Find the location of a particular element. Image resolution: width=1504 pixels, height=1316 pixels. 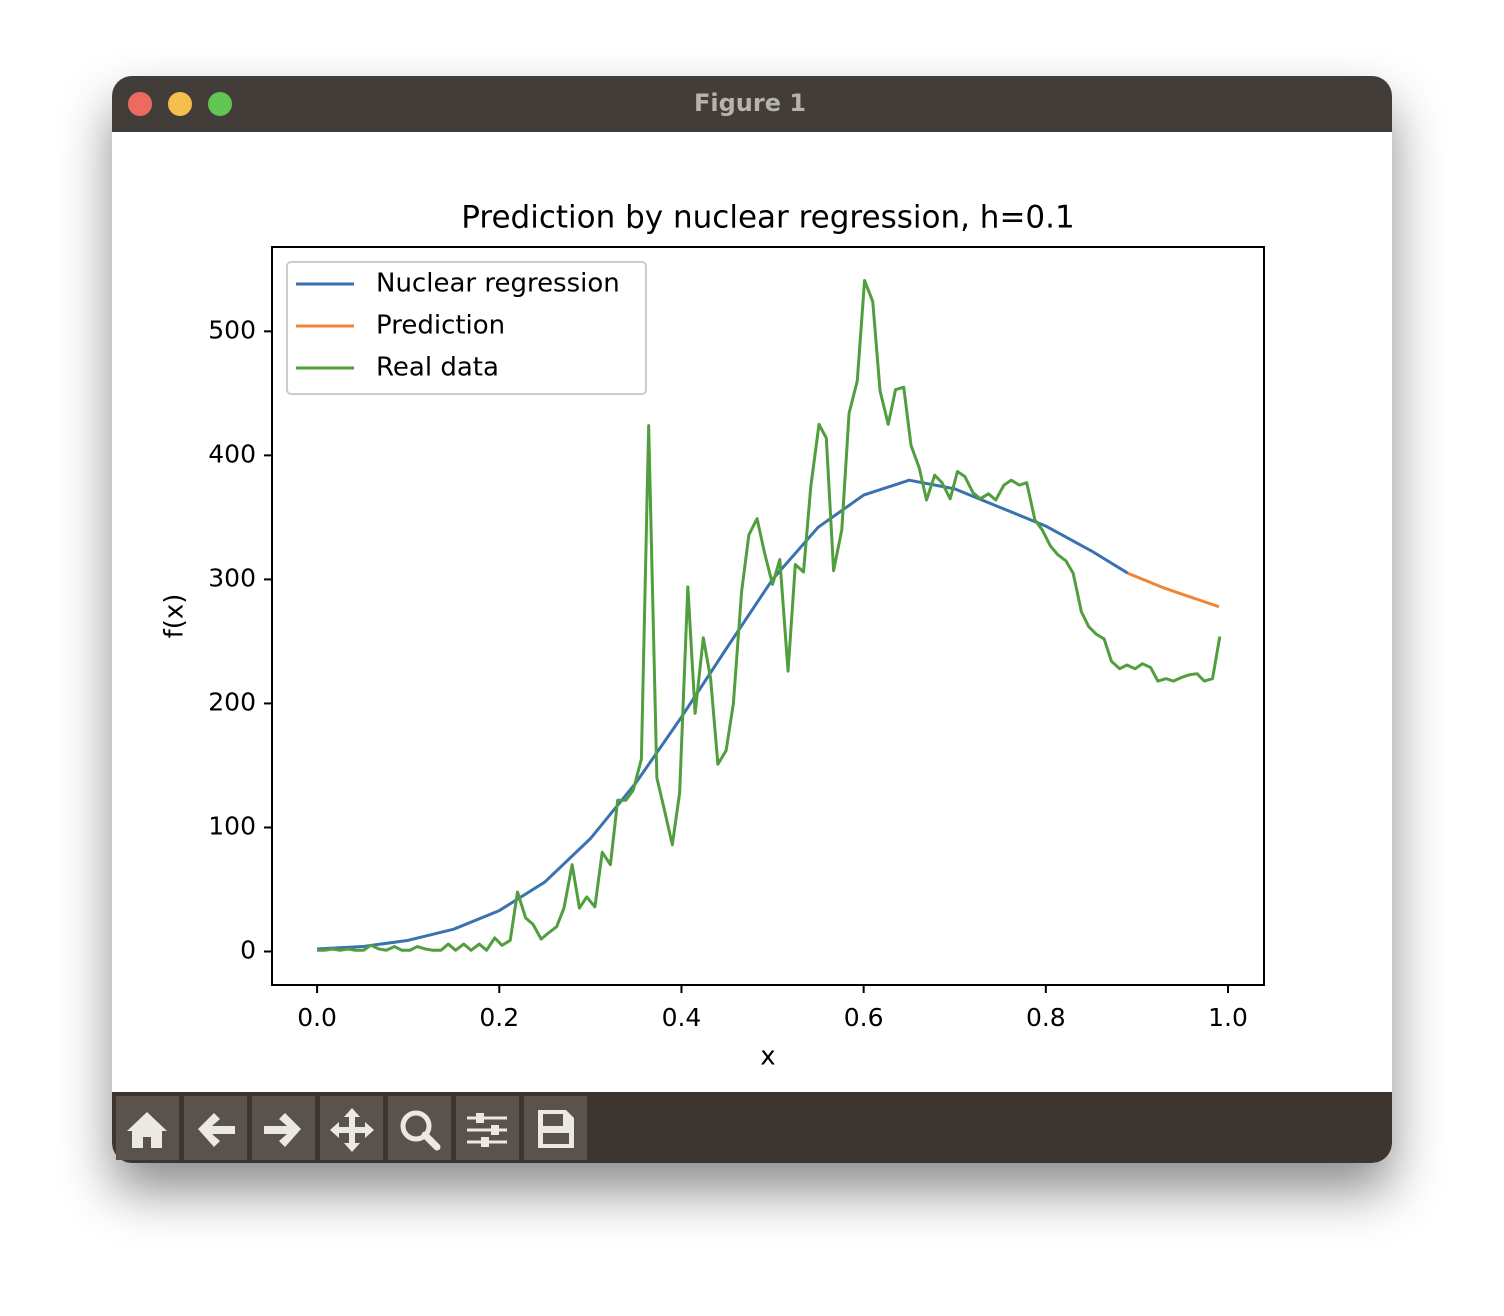

x-axis-label: x is located at coordinates (767, 1057).